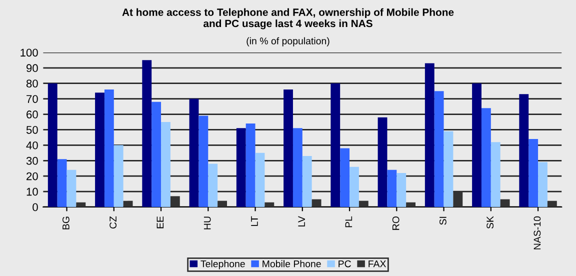 Image resolution: width=576 pixels, height=276 pixels. Describe the element at coordinates (288, 41) in the screenshot. I see `chart-subtitle: (in % of population)` at that location.